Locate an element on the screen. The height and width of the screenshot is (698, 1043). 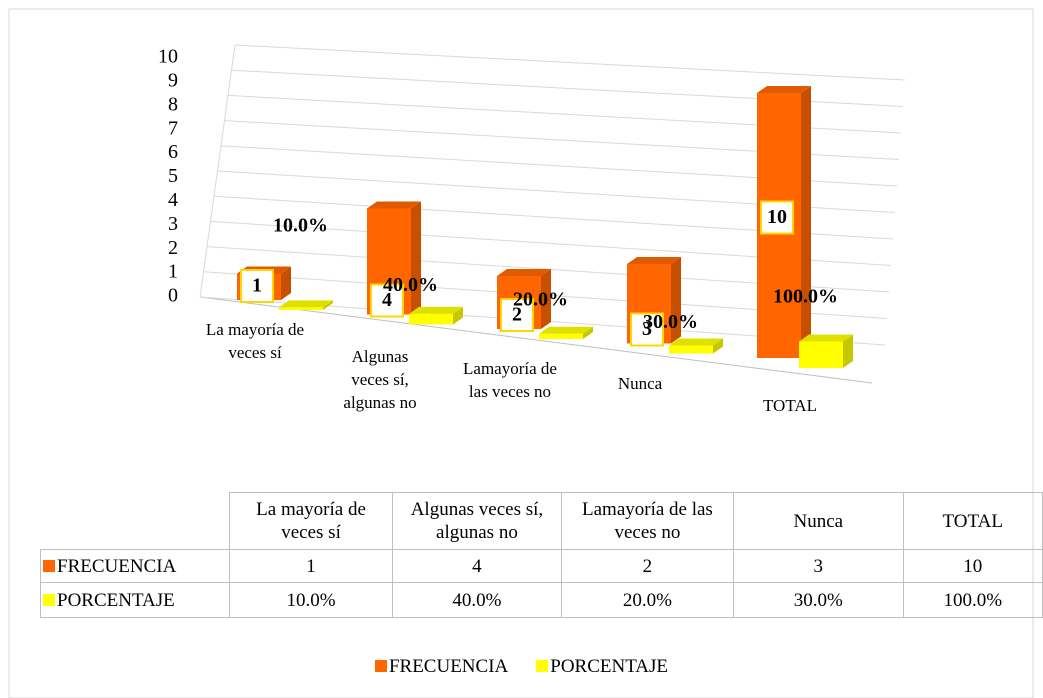
x-tick-label: Algunas veces sí, algunas no is located at coordinates (380, 379).